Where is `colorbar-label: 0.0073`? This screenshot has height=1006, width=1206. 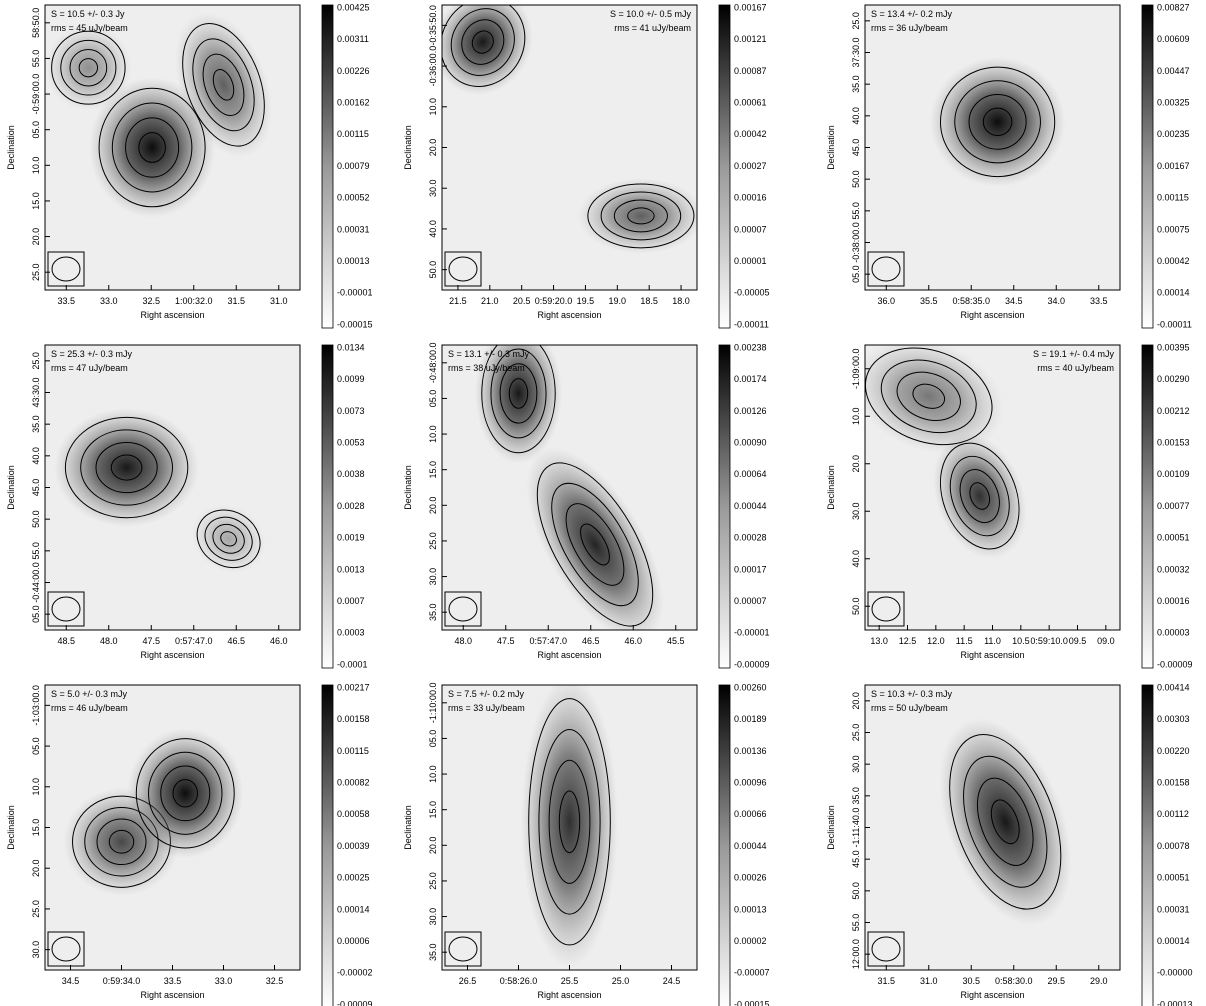 colorbar-label: 0.0073 is located at coordinates (351, 411).